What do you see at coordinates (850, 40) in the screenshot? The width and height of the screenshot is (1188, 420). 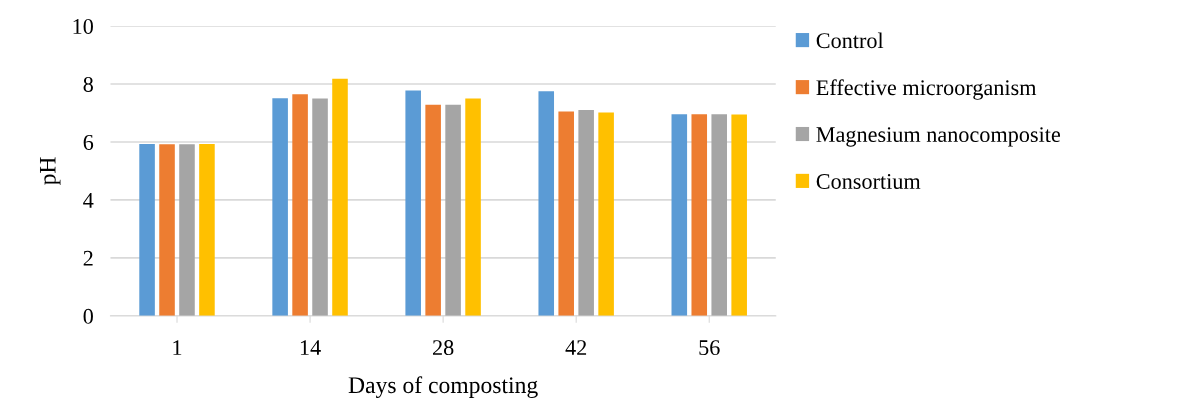 I see `legend-label: Control` at bounding box center [850, 40].